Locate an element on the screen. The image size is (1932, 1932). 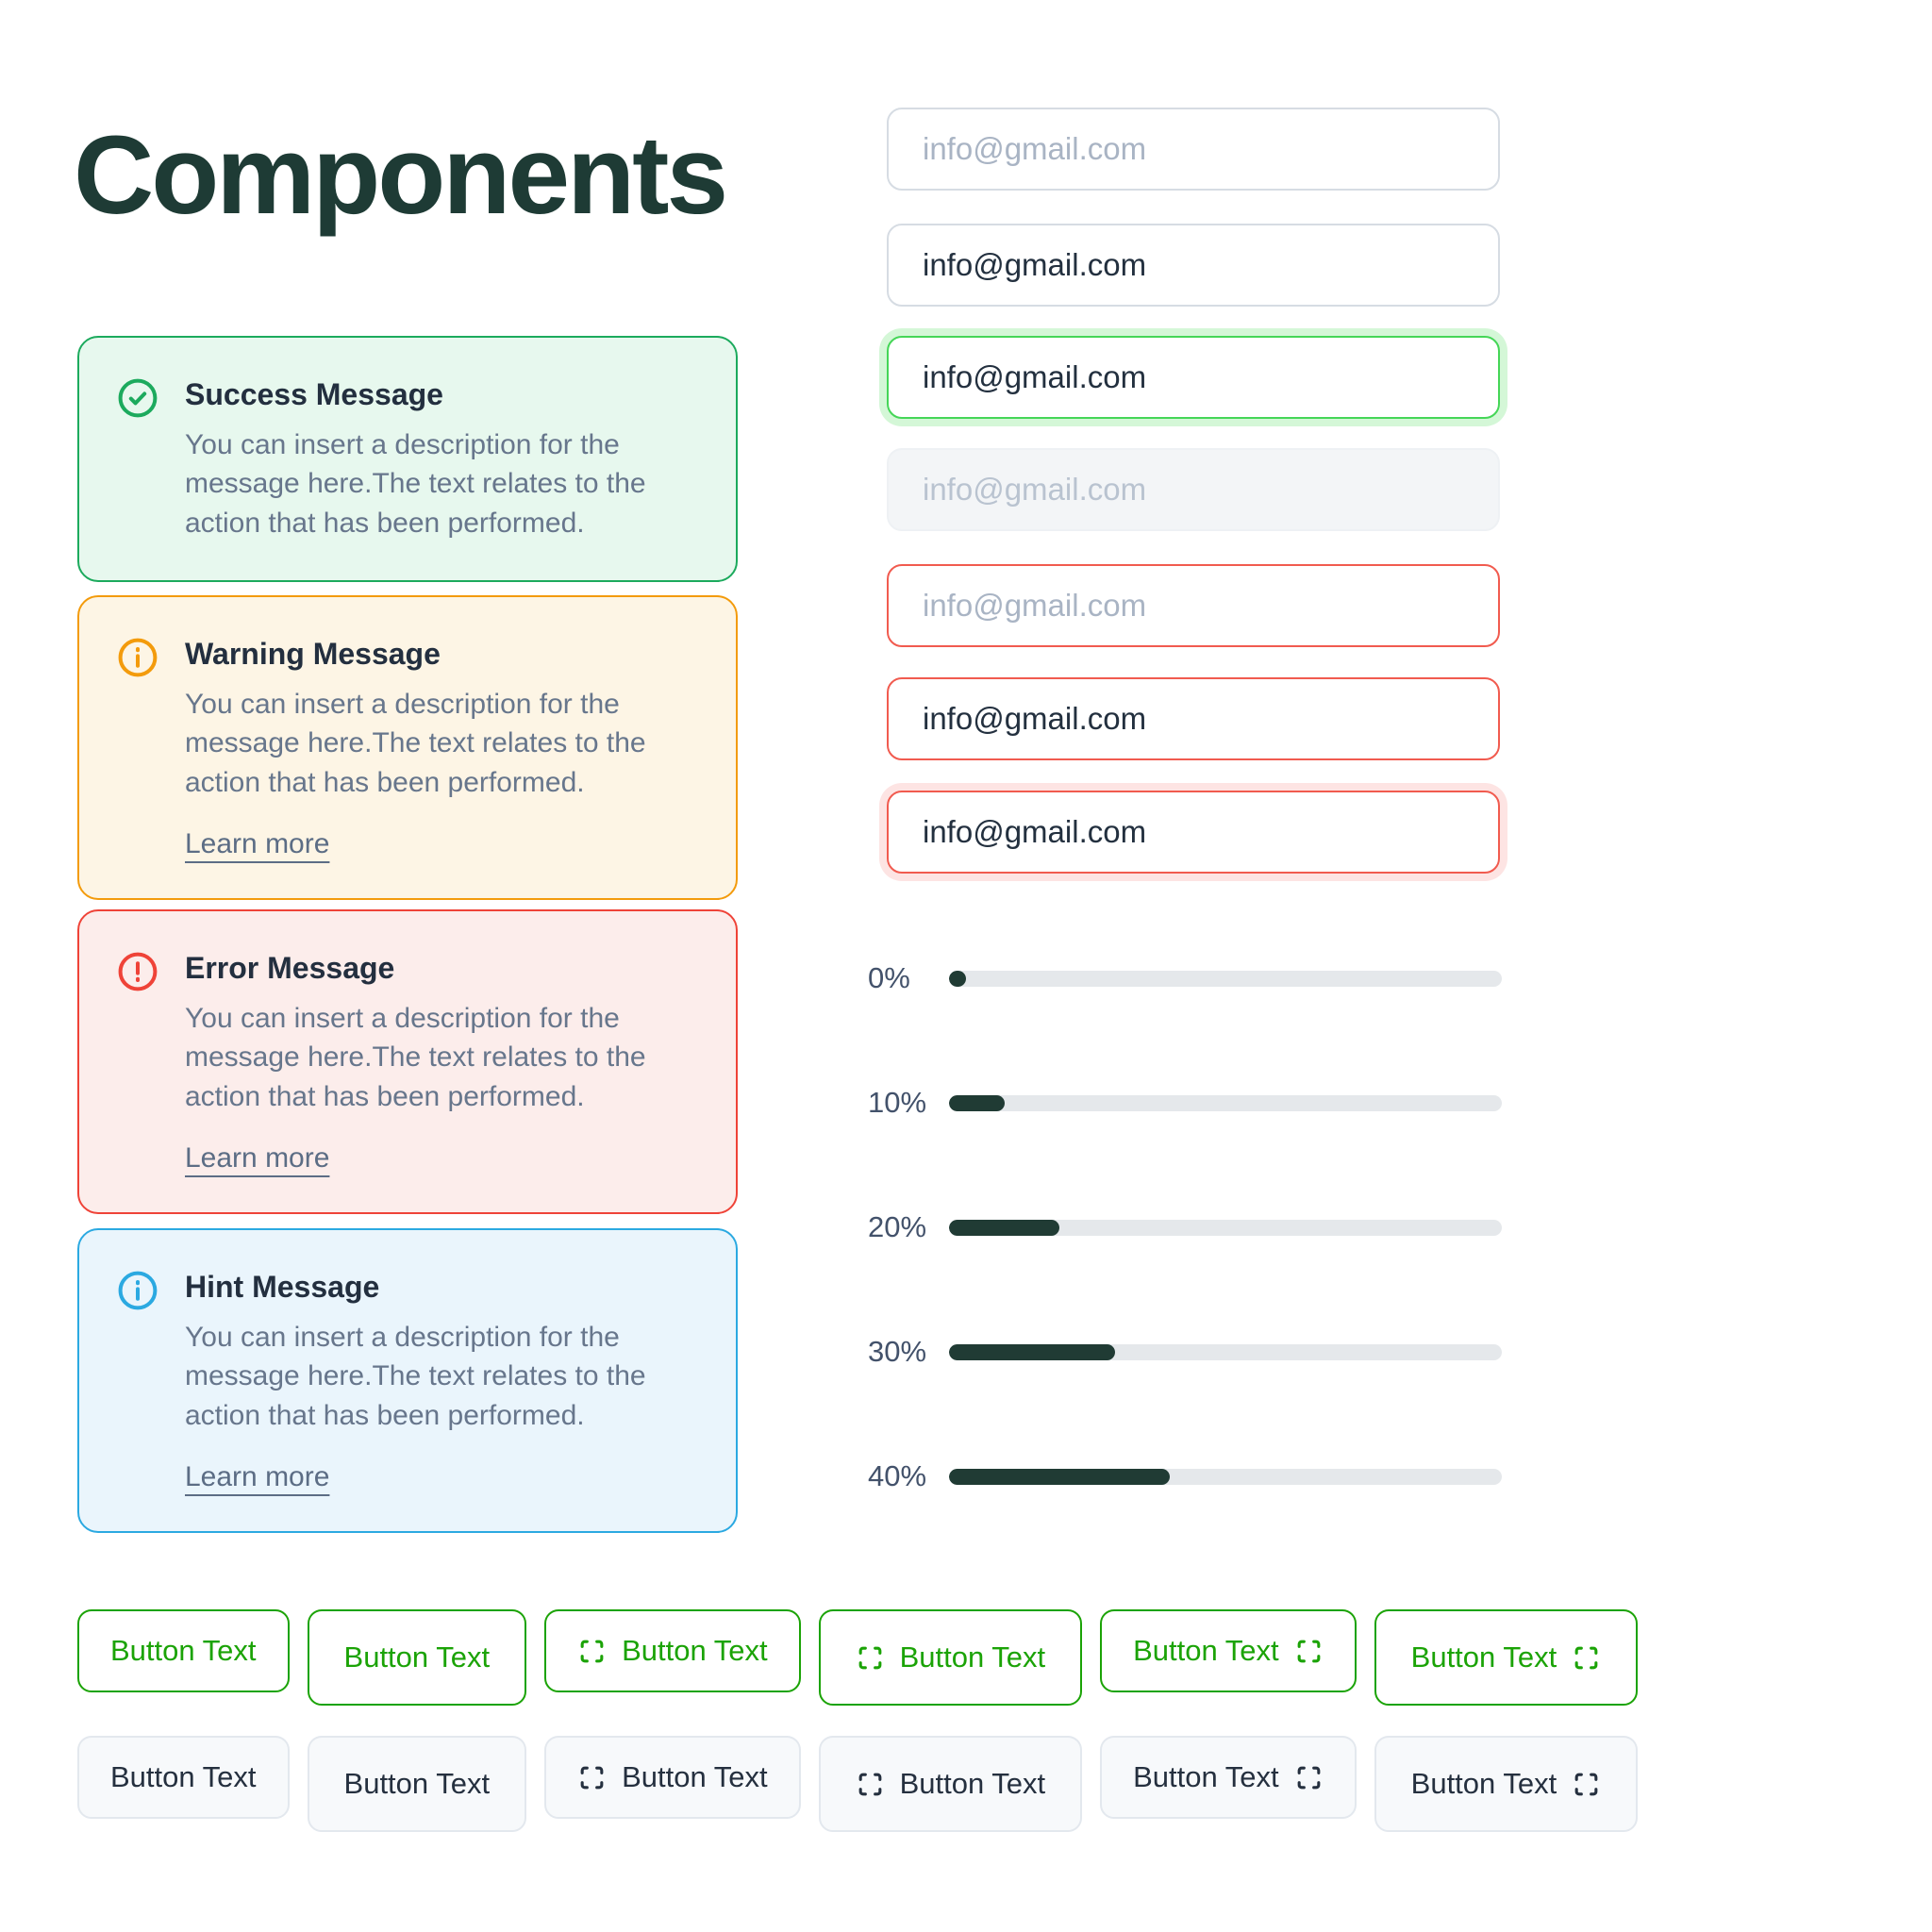
progress-row: 30% is located at coordinates (1185, 1352).